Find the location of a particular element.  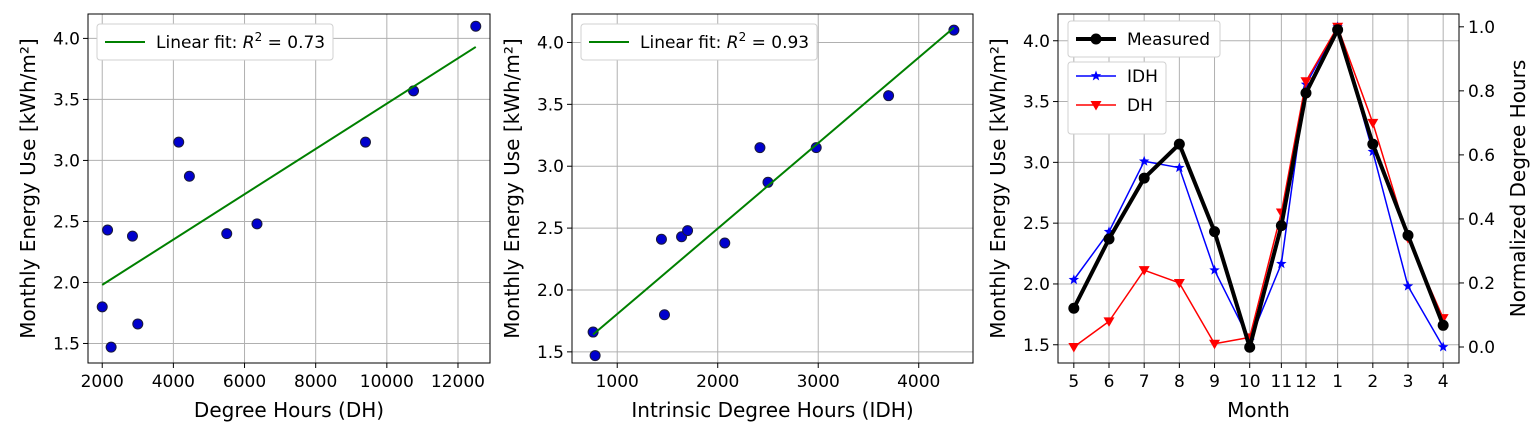

x-tick-label: 10 is located at coordinates (1250, 382).